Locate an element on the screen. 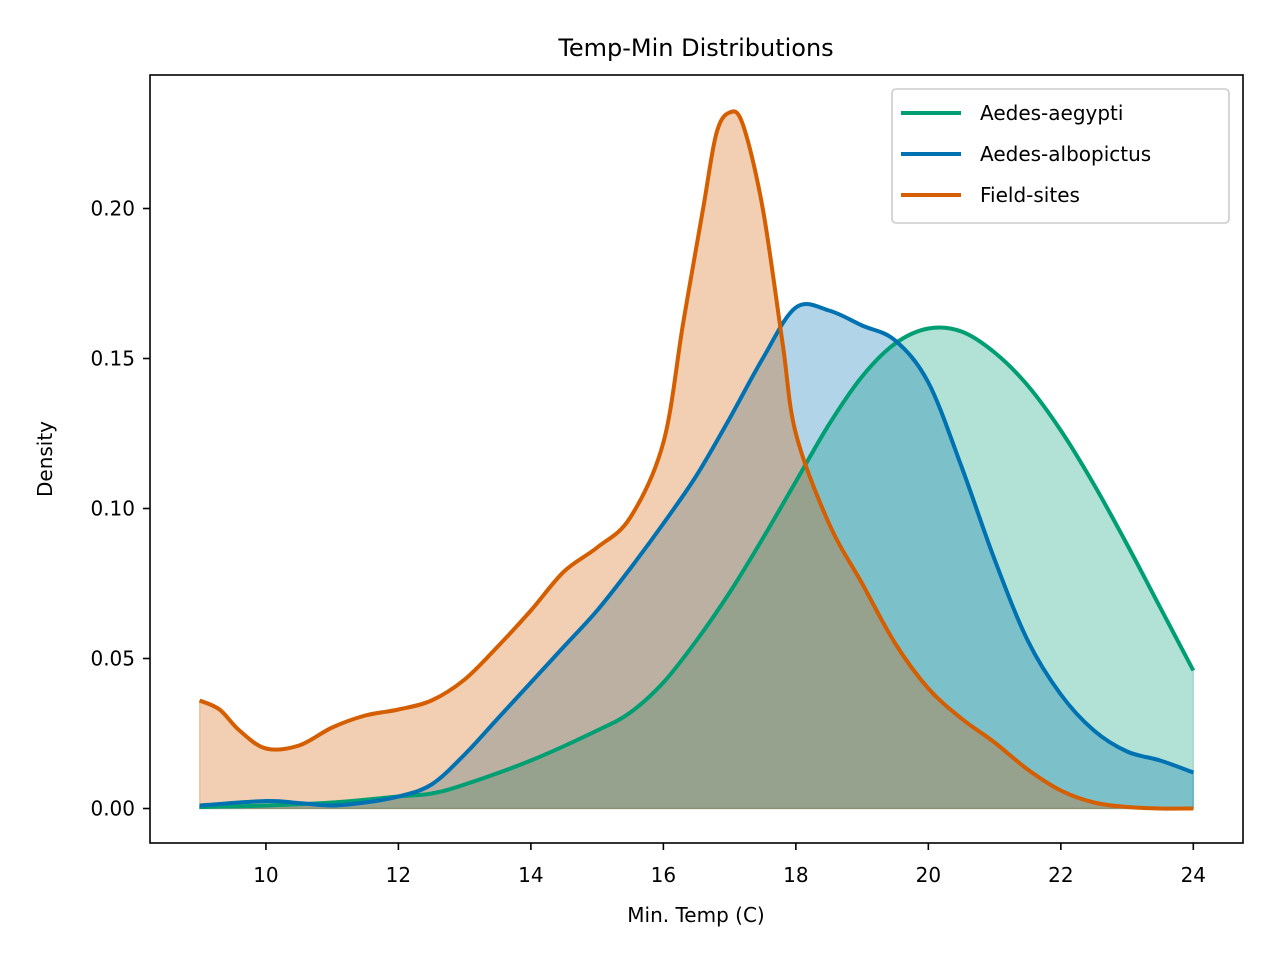  chart-title: Temp-Min Distributions is located at coordinates (695, 48).